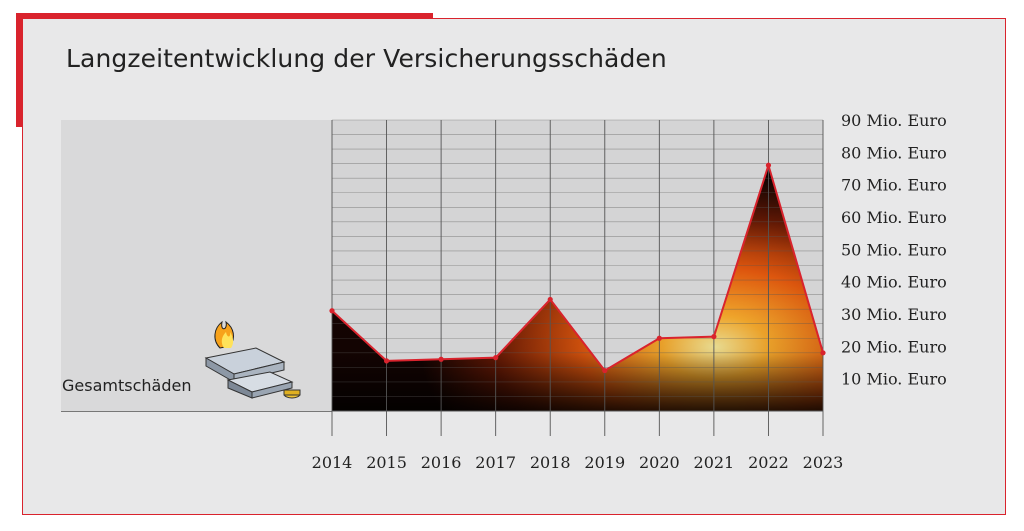 The height and width of the screenshot is (531, 1024). Describe the element at coordinates (894, 379) in the screenshot. I see `y-tick-label: 10 Mio. Euro` at that location.